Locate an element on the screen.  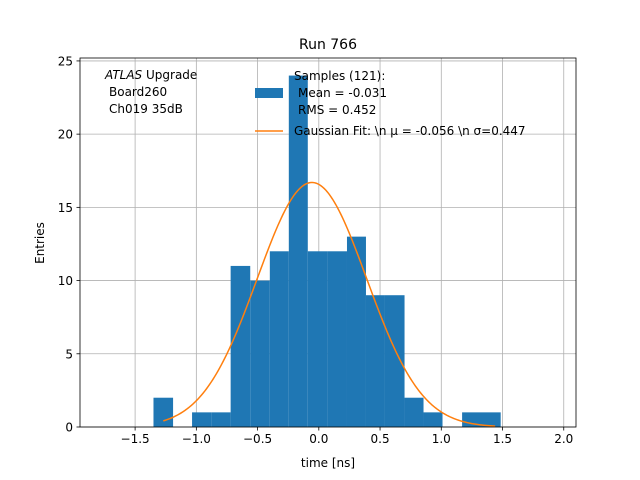
chart-title: Run 766 is located at coordinates (328, 45).